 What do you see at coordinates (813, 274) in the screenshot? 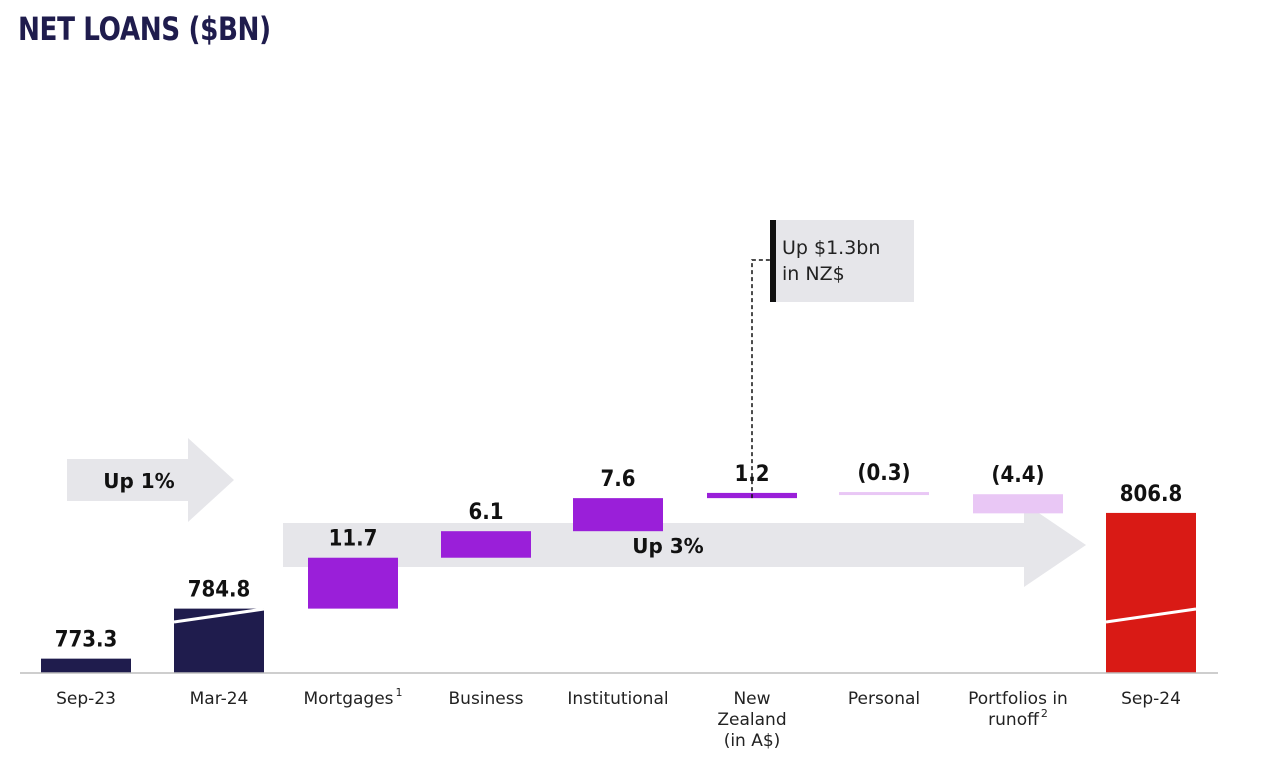
I see `callout-text: in NZ$` at bounding box center [813, 274].